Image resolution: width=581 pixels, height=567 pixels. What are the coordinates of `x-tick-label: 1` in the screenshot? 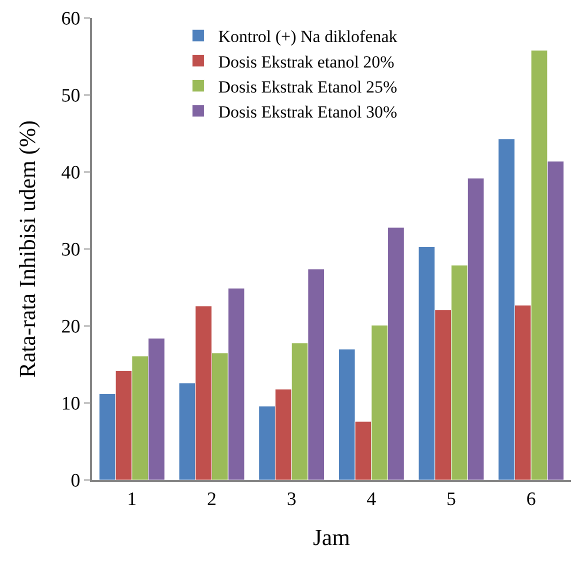 It's located at (132, 499).